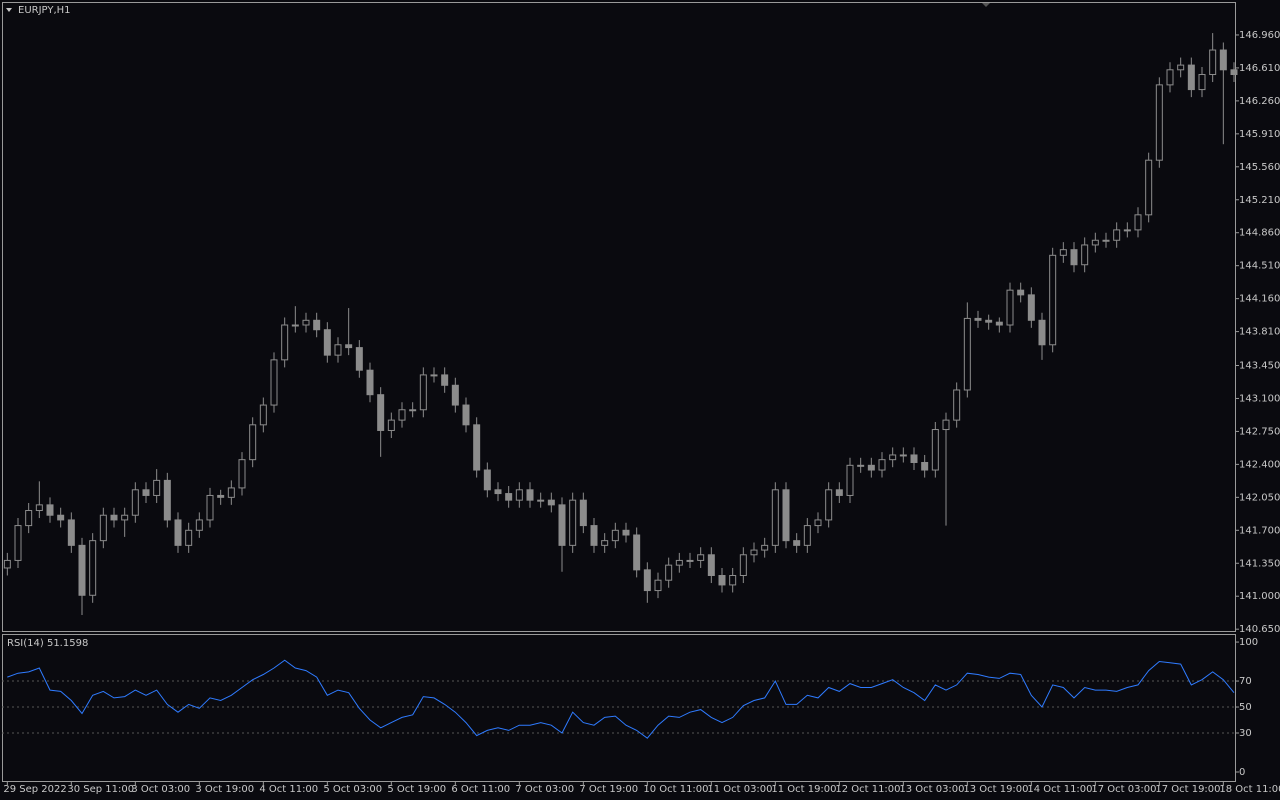  Describe the element at coordinates (224, 789) in the screenshot. I see `x-tick-label: 3 Oct 19:00` at that location.